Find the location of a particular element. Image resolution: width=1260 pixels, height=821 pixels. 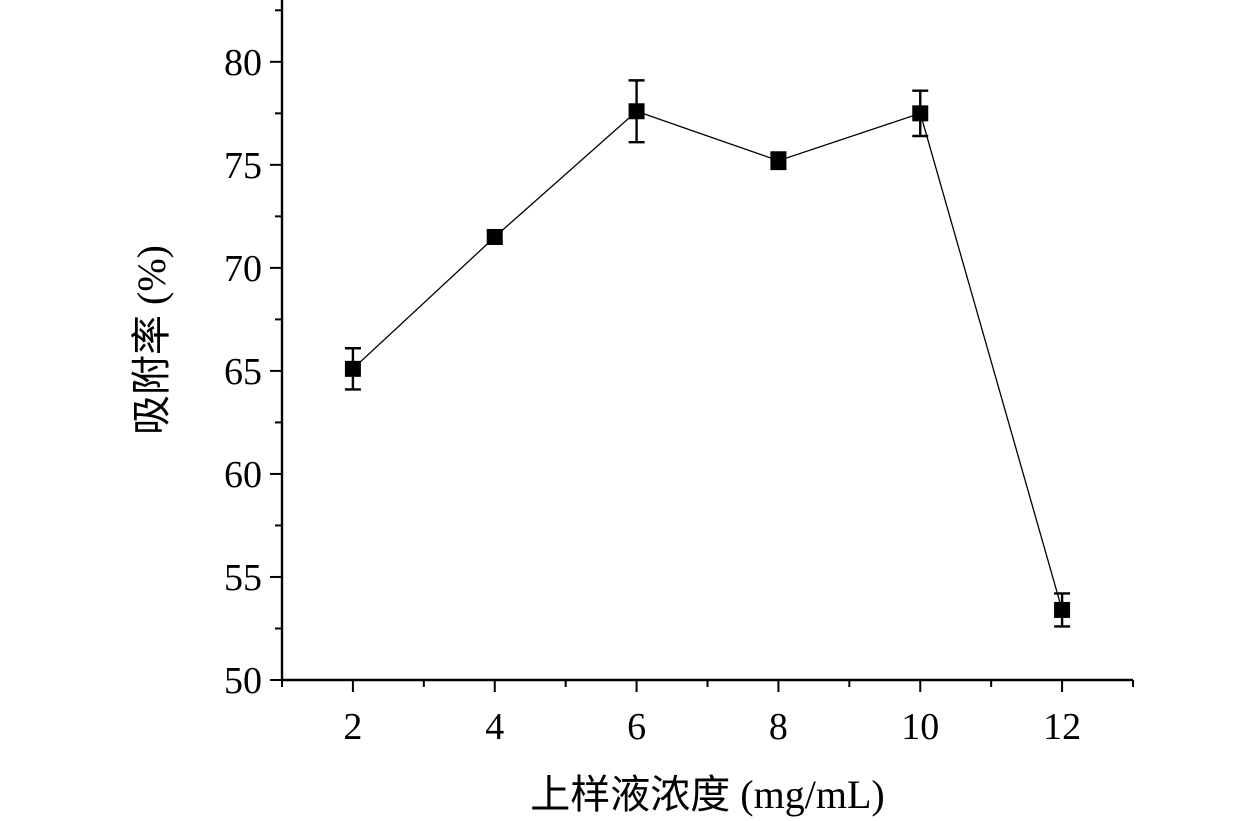

x-tick-label: 10 is located at coordinates (920, 727).